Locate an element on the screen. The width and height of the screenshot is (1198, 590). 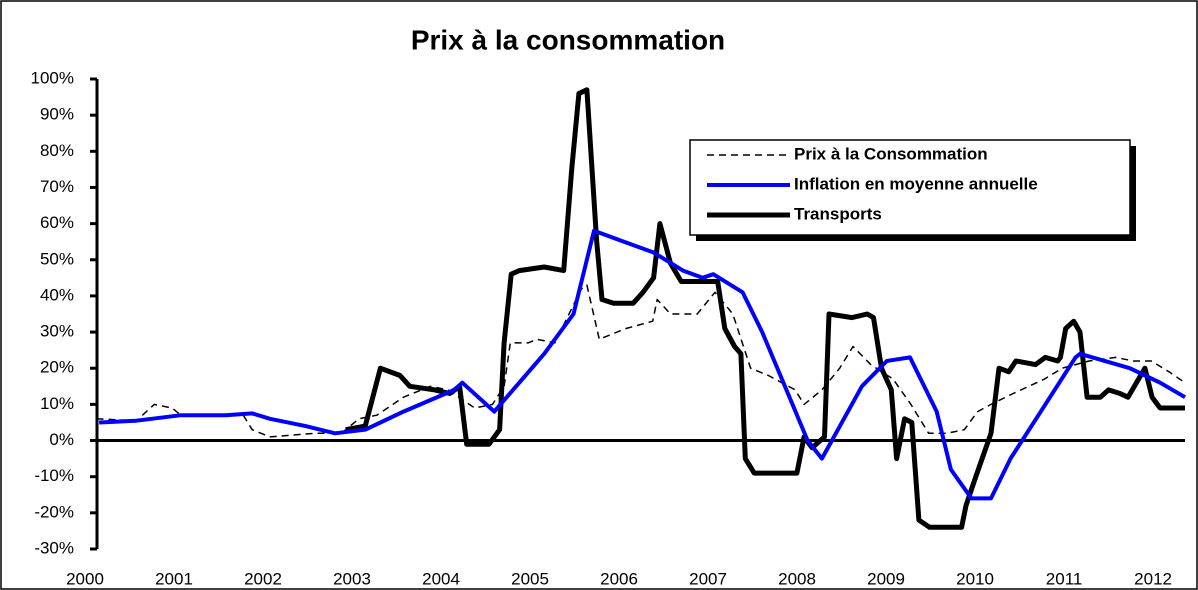
legend-label: Prix à la Consommation is located at coordinates (891, 153).